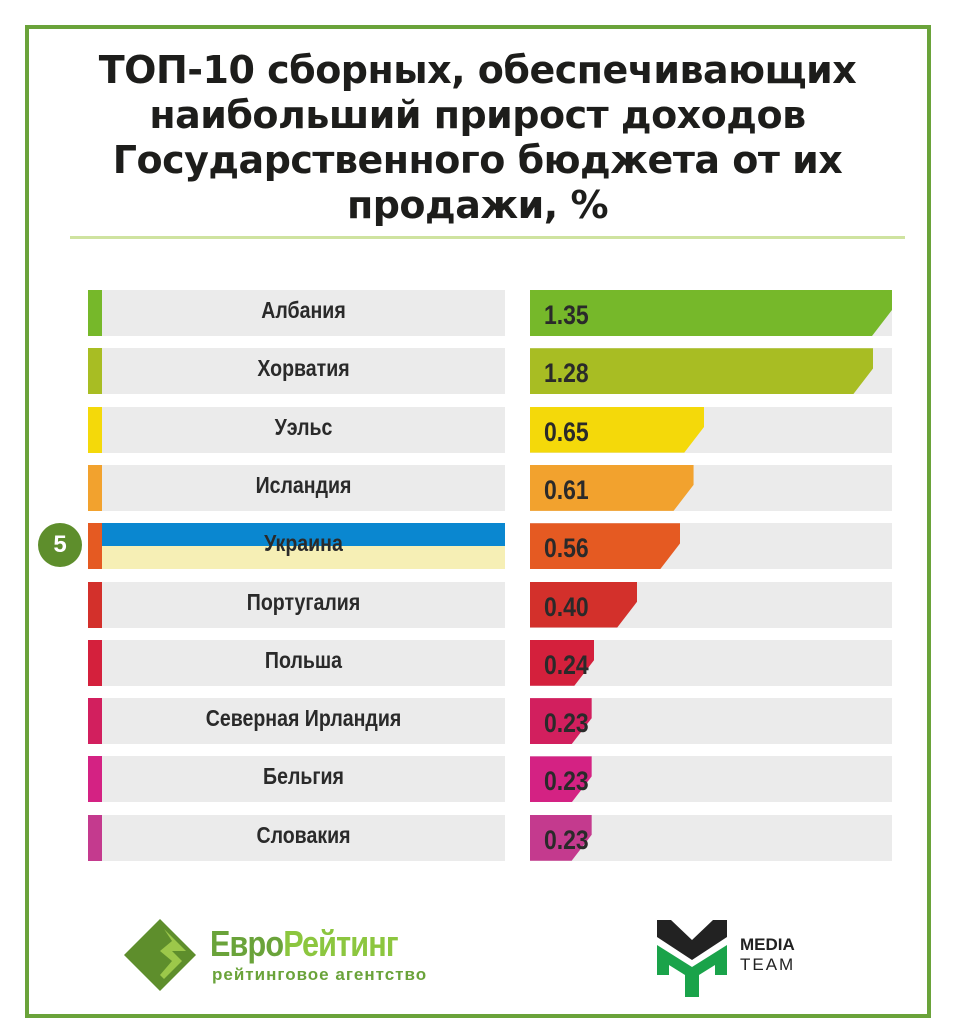 Image resolution: width=955 pixels, height=1024 pixels. I want to click on category-label: Хорватия, so click(303, 368).